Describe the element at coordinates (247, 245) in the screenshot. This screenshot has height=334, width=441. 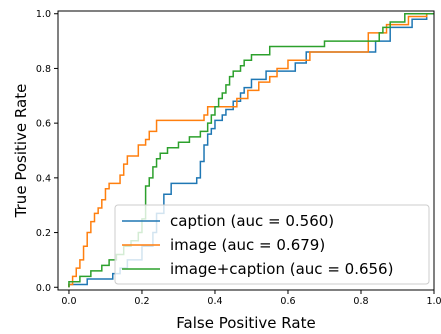
I see `legend-entry-image: image (auc = 0.679)` at that location.